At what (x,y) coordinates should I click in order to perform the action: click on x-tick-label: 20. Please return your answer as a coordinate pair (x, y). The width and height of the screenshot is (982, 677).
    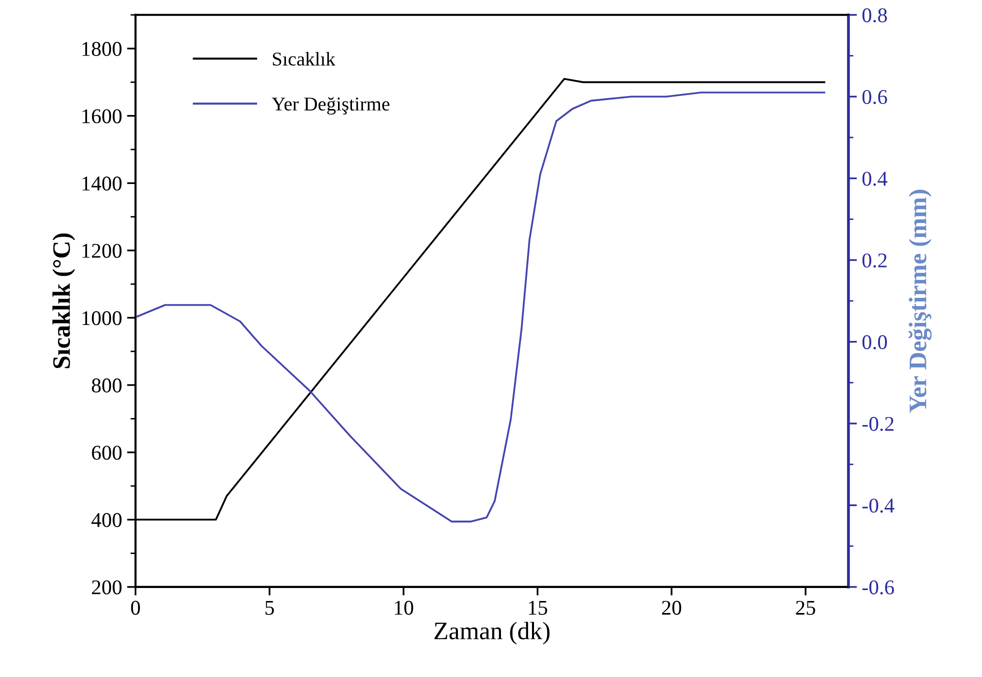
    Looking at the image, I should click on (672, 607).